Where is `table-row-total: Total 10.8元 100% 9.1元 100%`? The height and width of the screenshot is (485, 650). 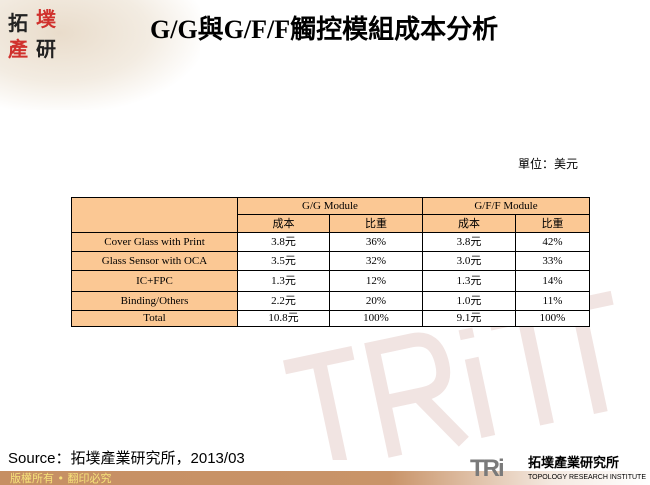
table-row-total: Total 10.8元 100% 9.1元 100% is located at coordinates (330, 318).